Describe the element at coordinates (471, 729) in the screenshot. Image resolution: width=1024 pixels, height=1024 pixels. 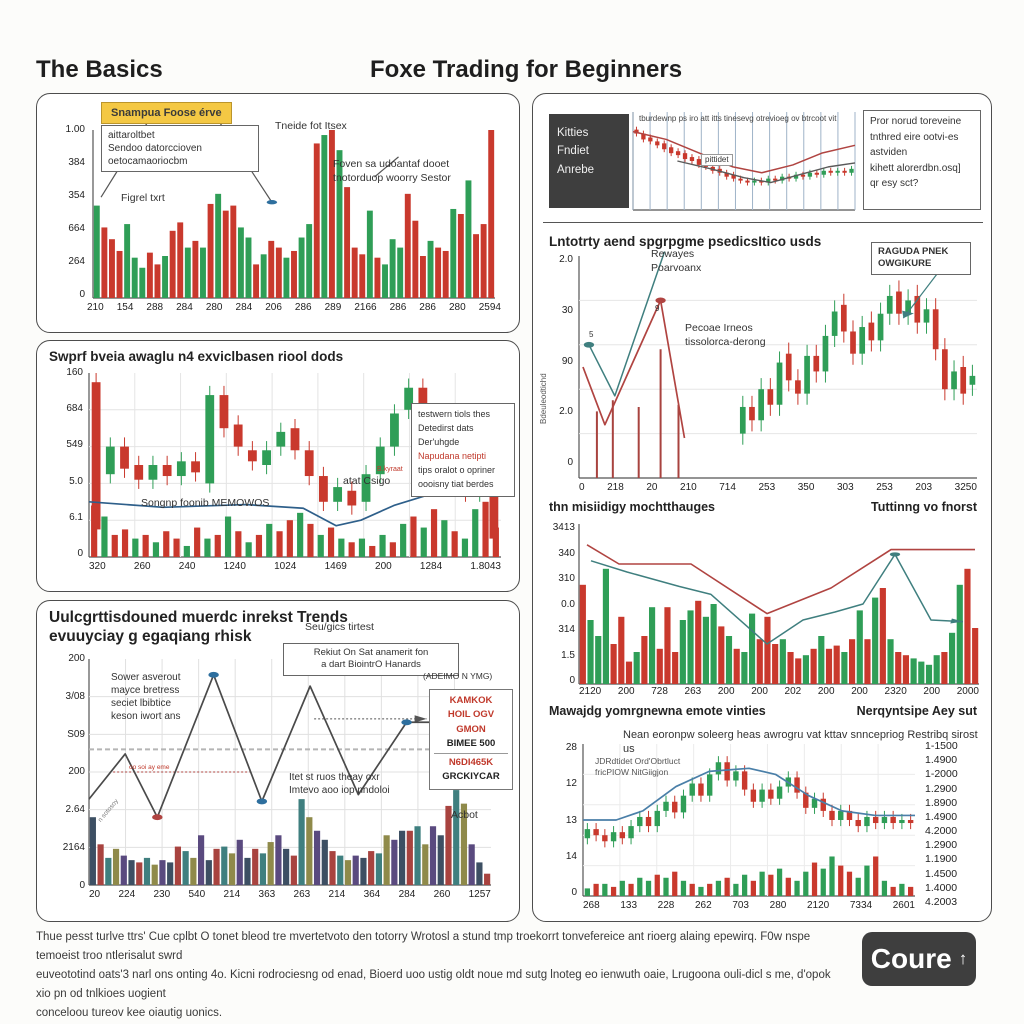
I see `warning-line: GMON` at that location.